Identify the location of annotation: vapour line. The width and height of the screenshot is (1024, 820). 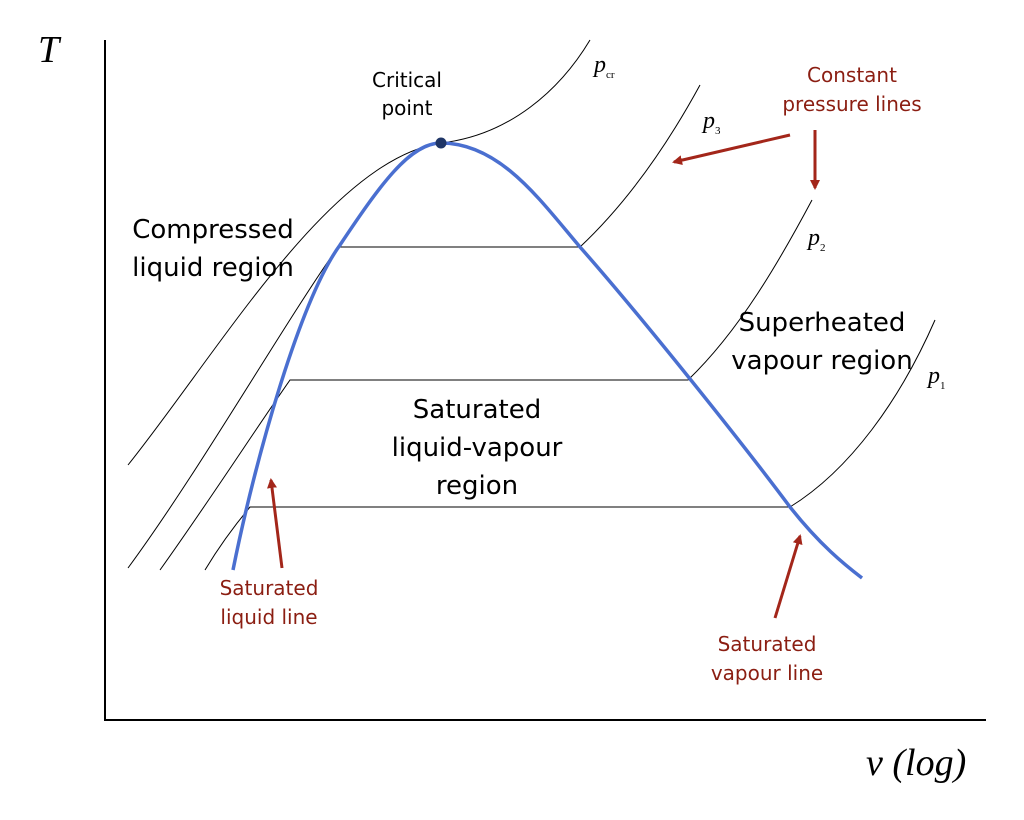
(767, 673).